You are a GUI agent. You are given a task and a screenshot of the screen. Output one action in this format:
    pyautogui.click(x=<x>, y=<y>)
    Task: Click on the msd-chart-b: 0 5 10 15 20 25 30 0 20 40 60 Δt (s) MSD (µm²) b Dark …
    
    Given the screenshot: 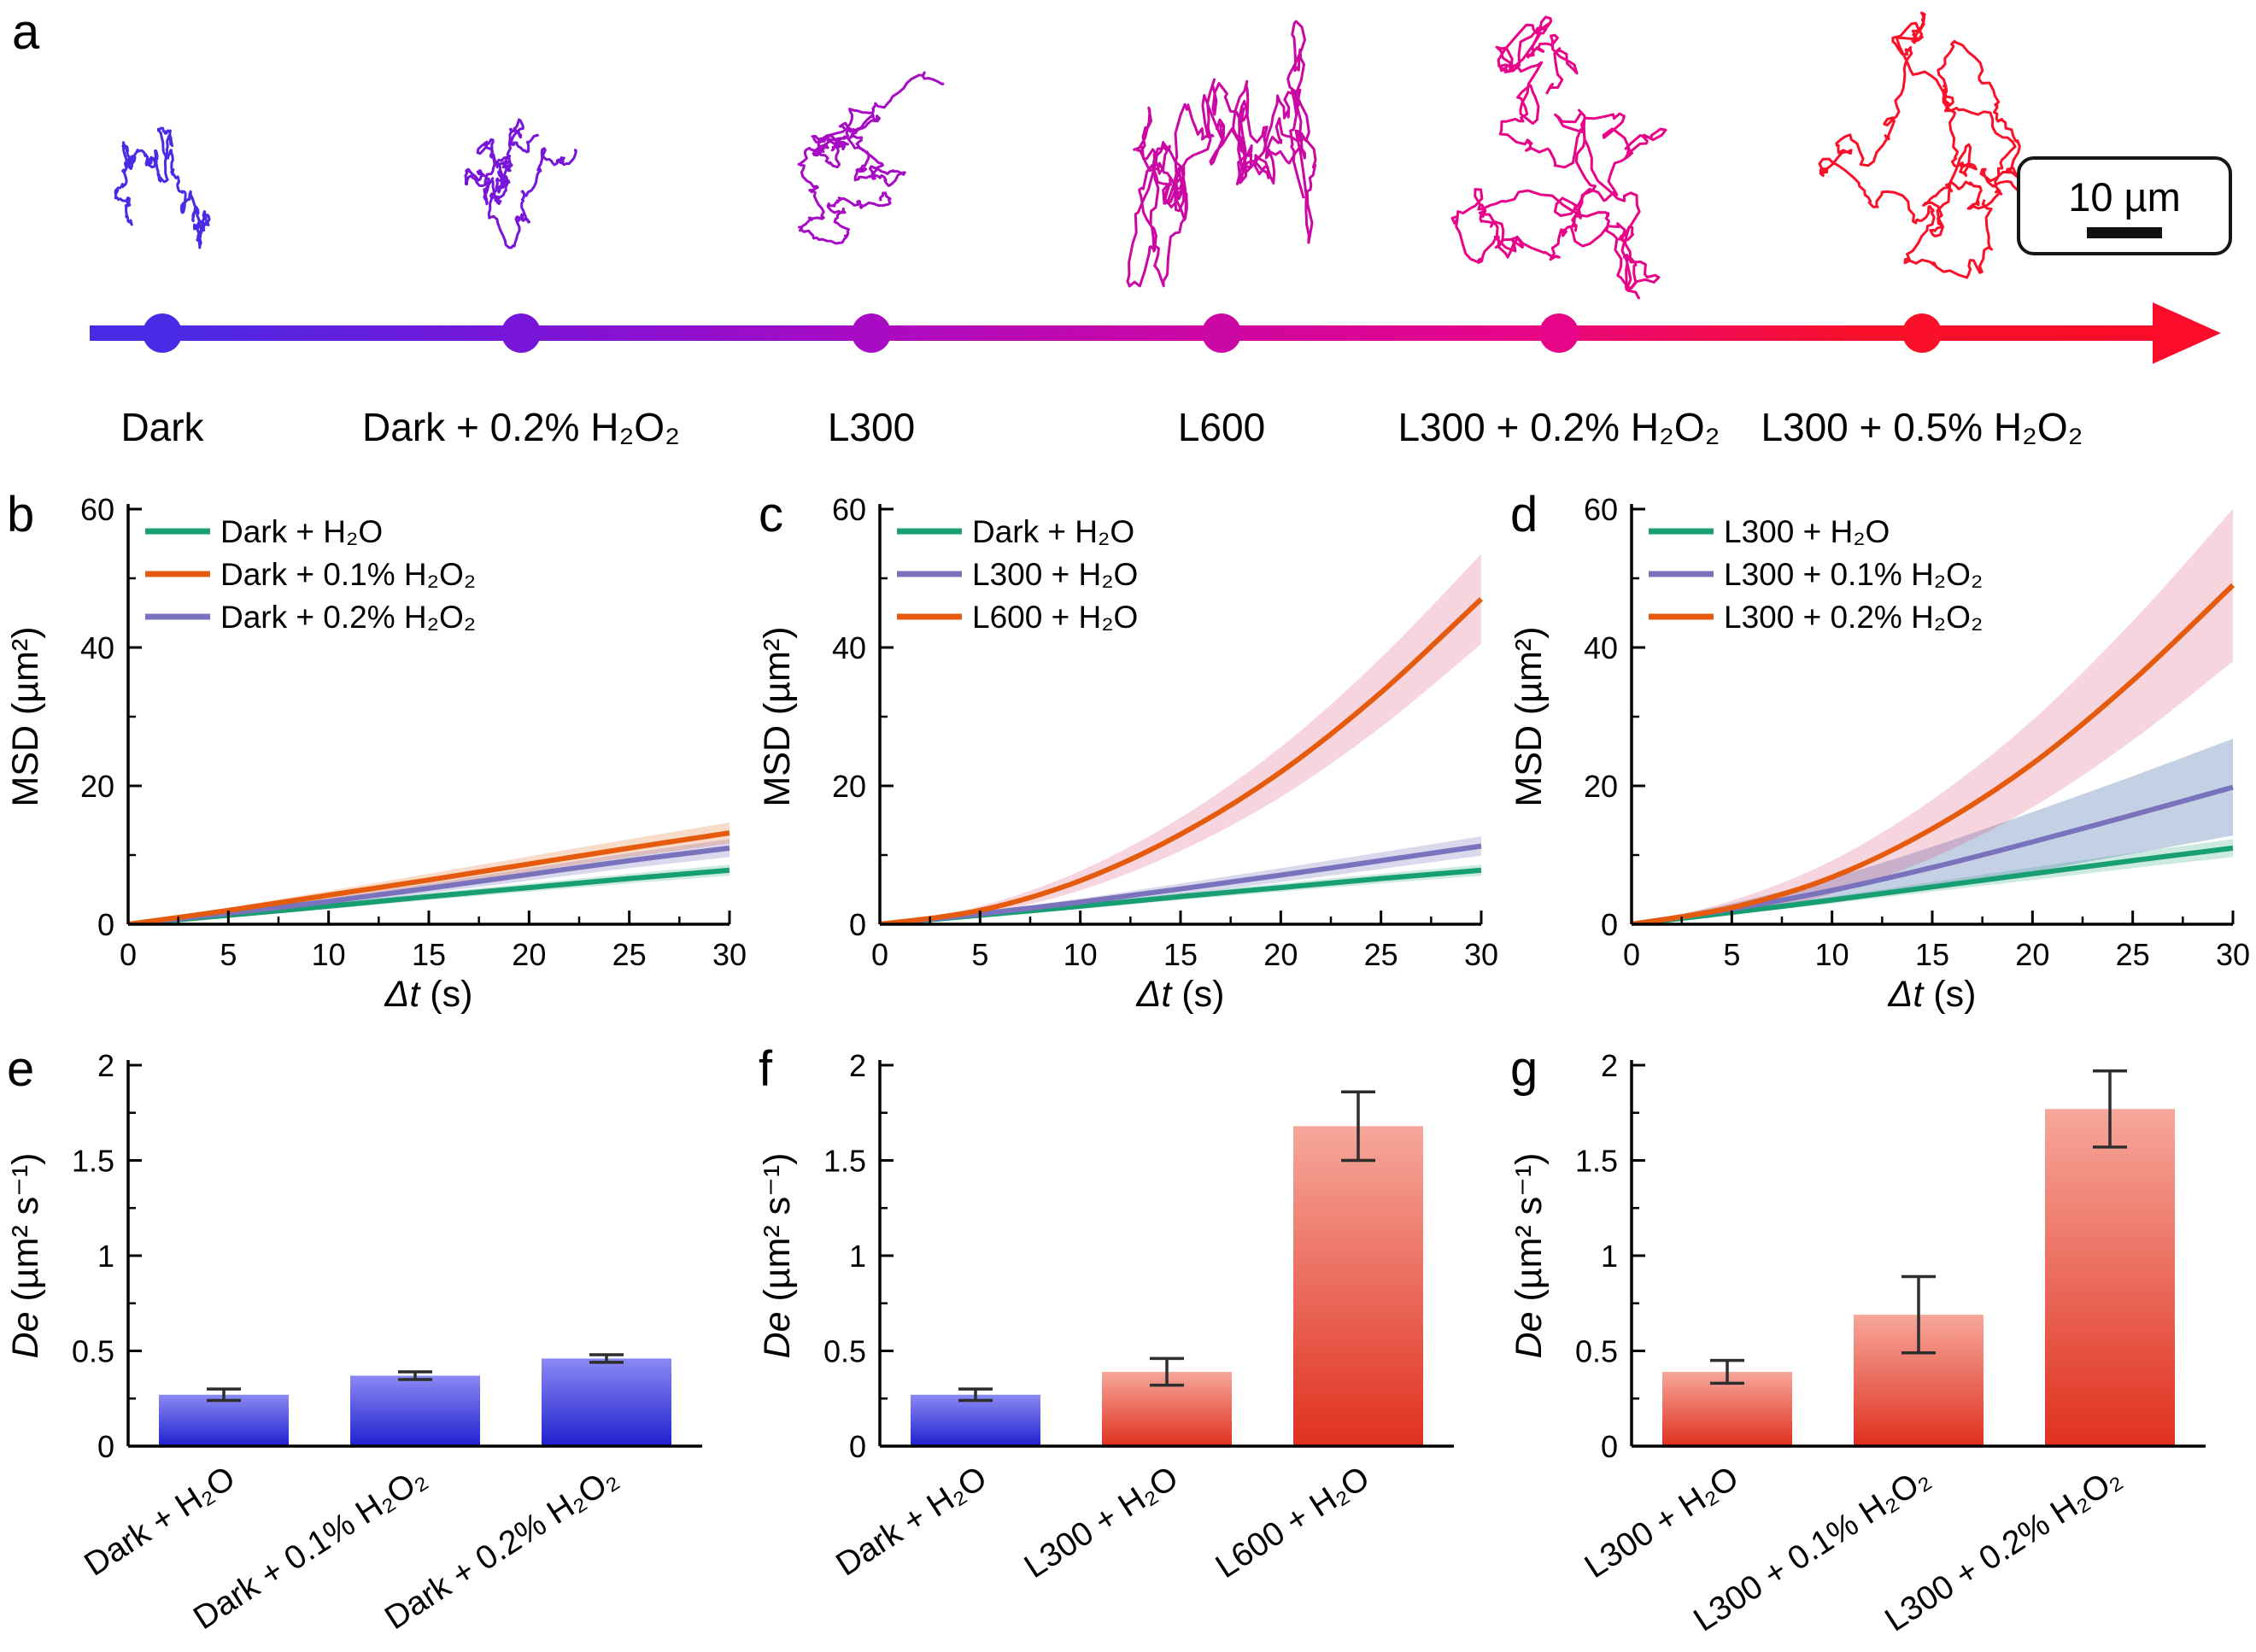 What is the action you would take?
    pyautogui.click(x=376, y=751)
    